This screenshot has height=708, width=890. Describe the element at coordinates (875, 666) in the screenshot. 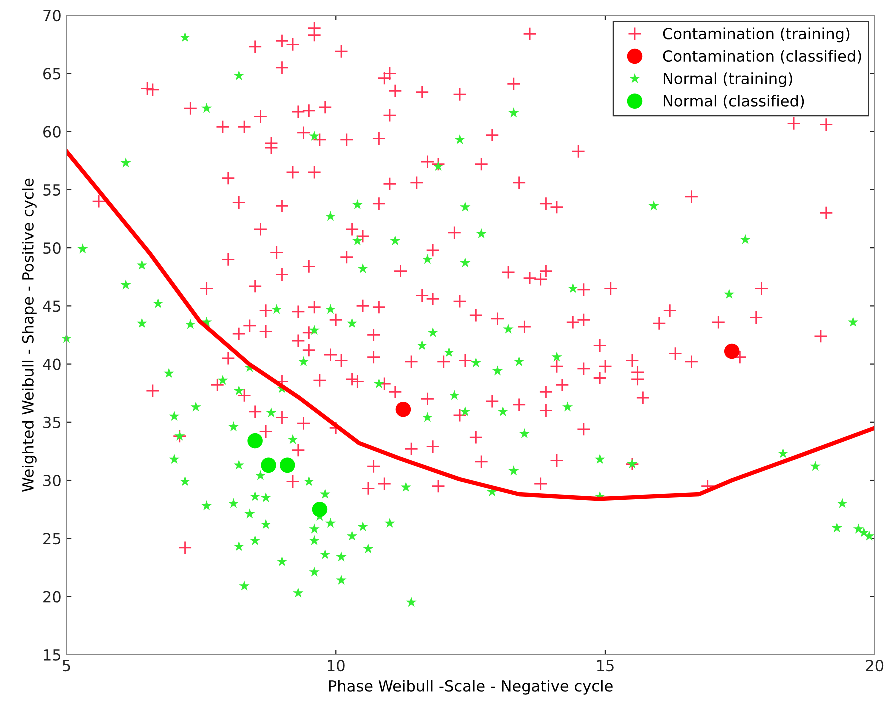

I see `x-tick-label: 20` at that location.